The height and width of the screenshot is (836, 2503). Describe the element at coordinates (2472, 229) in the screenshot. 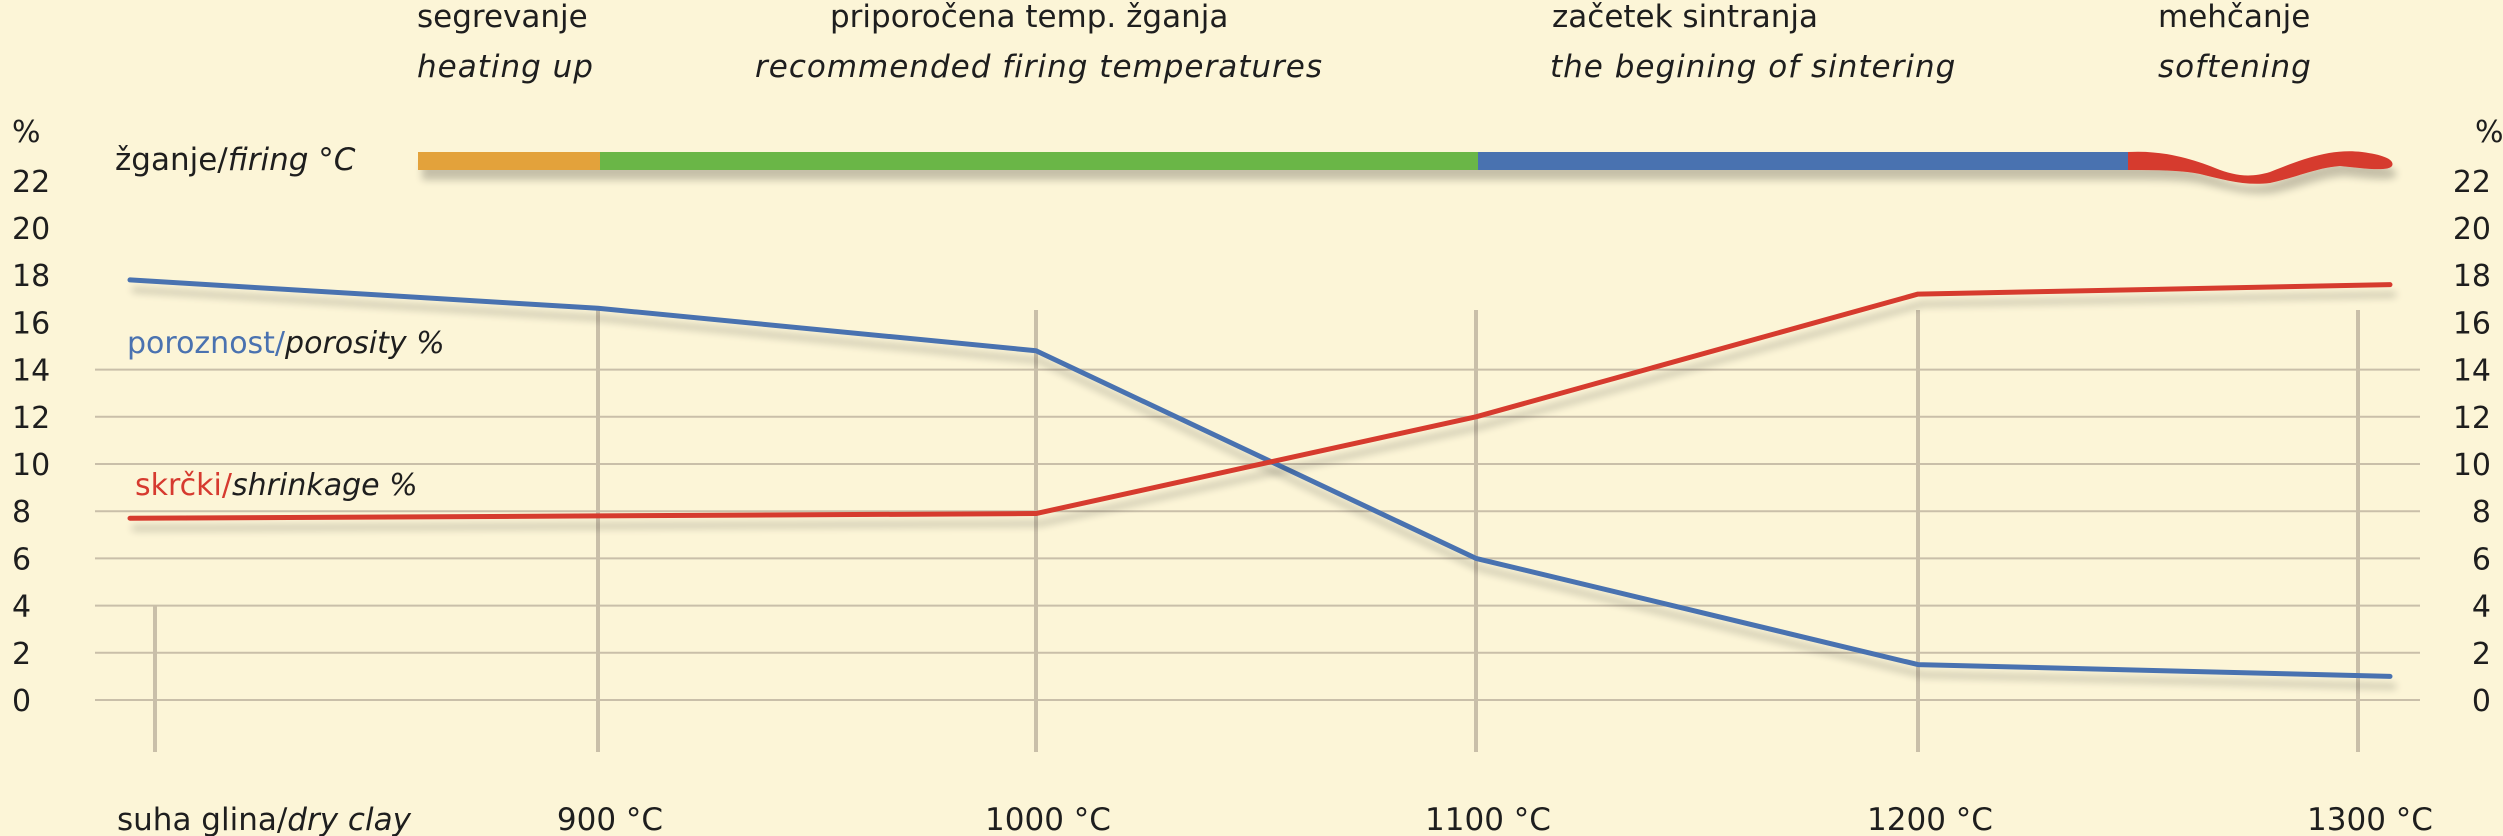

I see `y-tick-right: 20` at that location.